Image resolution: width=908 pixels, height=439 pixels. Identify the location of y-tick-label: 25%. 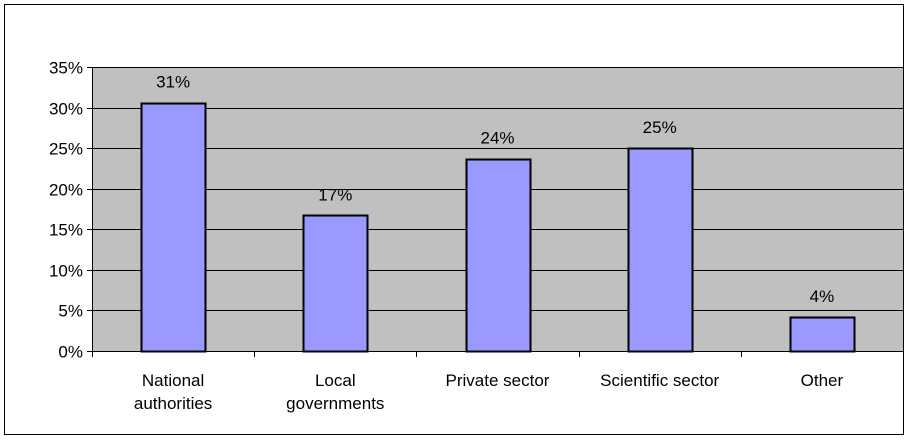
(66, 149).